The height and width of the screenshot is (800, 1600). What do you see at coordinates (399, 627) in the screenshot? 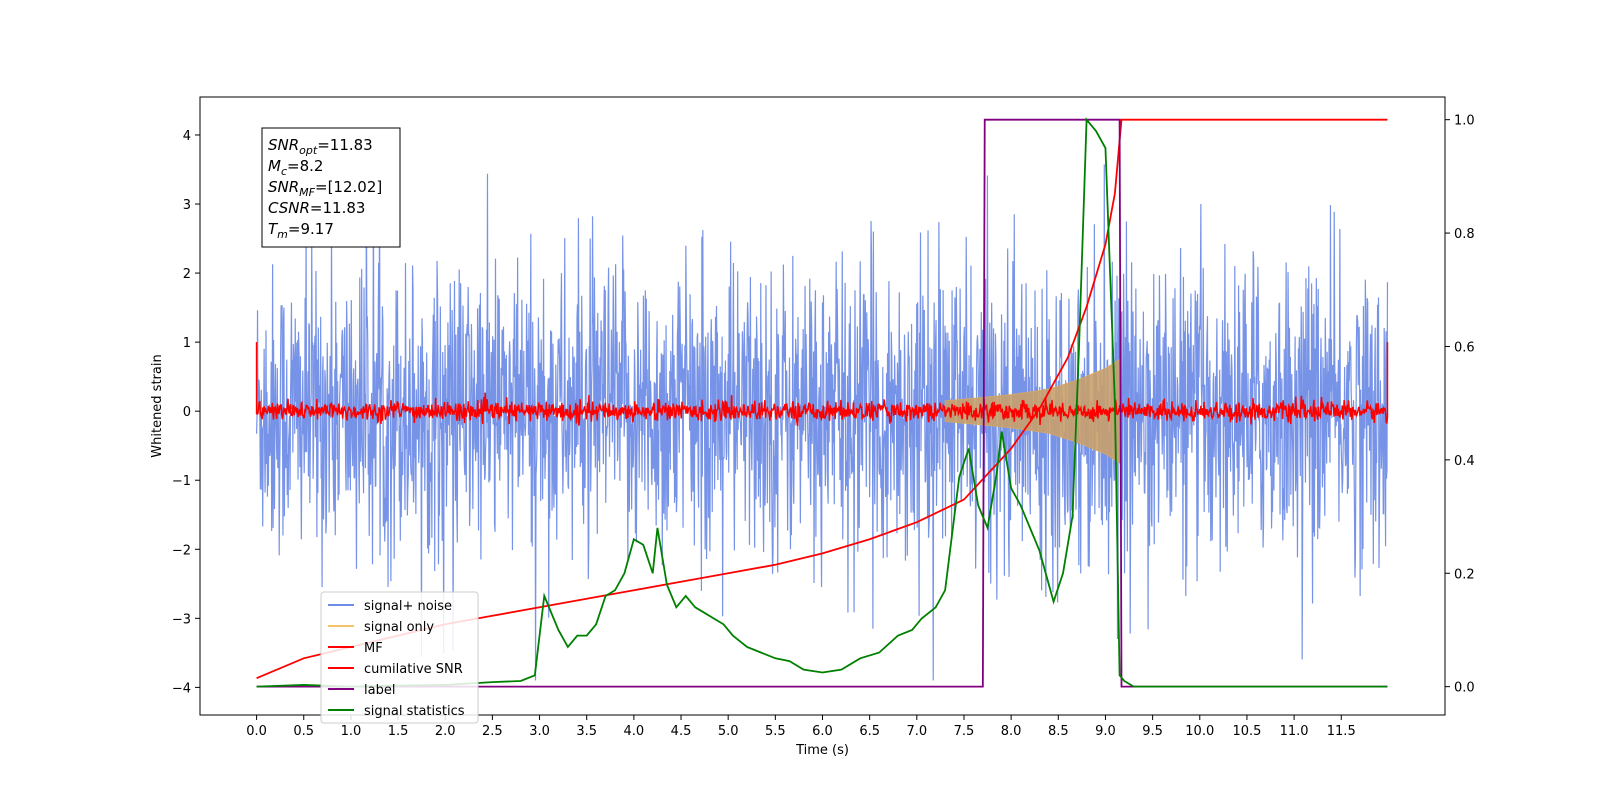
I see `legend-entry: signal only` at bounding box center [399, 627].